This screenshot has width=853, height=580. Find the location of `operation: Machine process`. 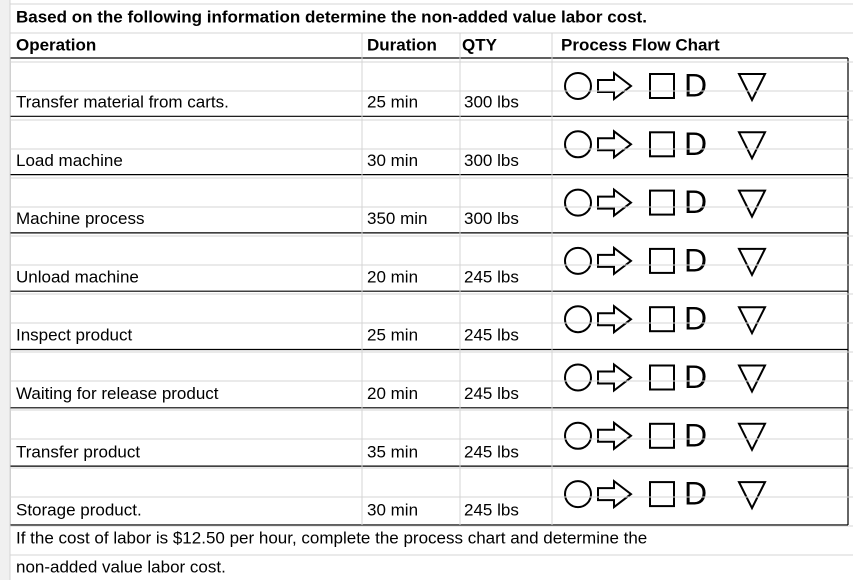

operation: Machine process is located at coordinates (80, 218).